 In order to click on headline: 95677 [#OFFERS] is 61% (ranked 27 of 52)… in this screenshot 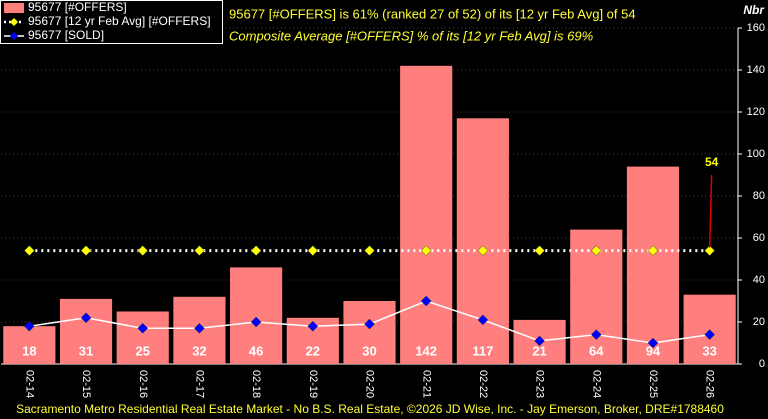, I will do `click(432, 13)`.